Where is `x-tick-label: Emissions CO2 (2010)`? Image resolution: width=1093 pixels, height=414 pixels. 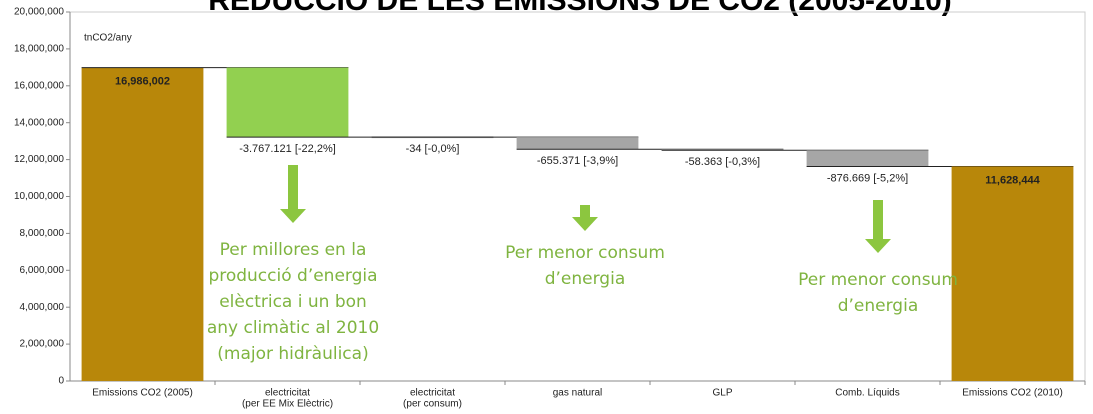 x-tick-label: Emissions CO2 (2010) is located at coordinates (1012, 393).